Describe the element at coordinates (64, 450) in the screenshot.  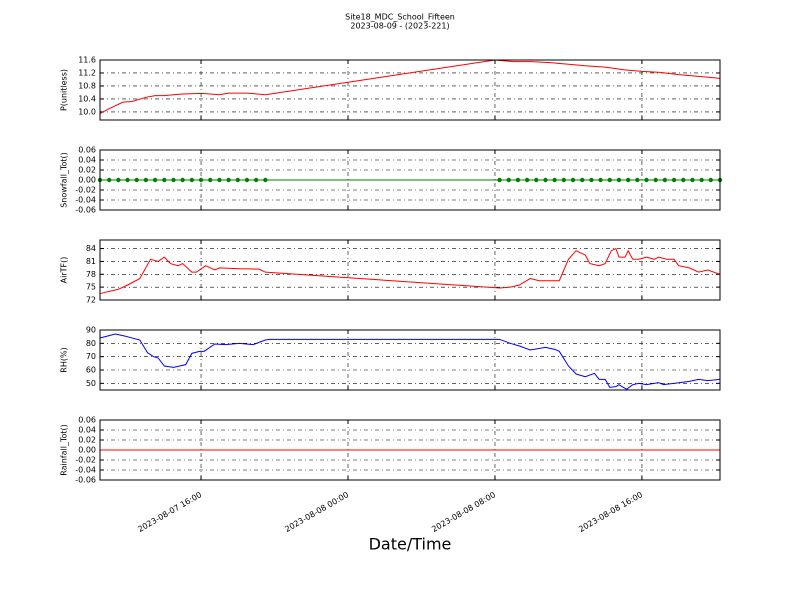
I see `y-axis-title: Rainfall_Tot()` at that location.